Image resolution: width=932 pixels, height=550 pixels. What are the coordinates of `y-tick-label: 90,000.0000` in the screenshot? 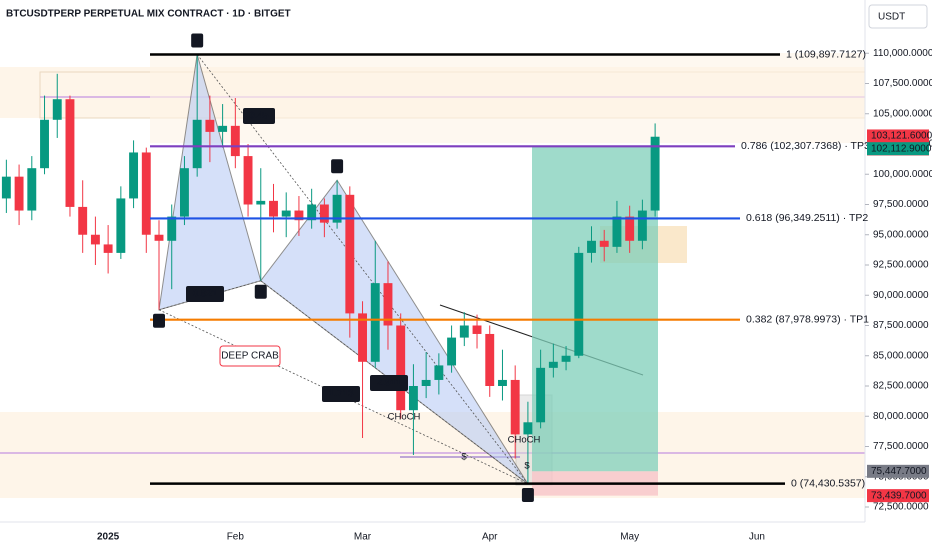 It's located at (901, 295).